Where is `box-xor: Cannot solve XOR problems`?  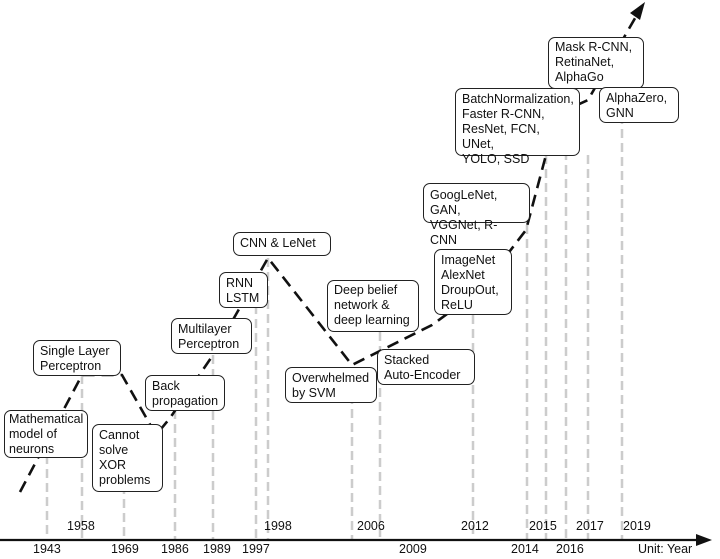
box-xor: Cannot solve XOR problems is located at coordinates (127, 458).